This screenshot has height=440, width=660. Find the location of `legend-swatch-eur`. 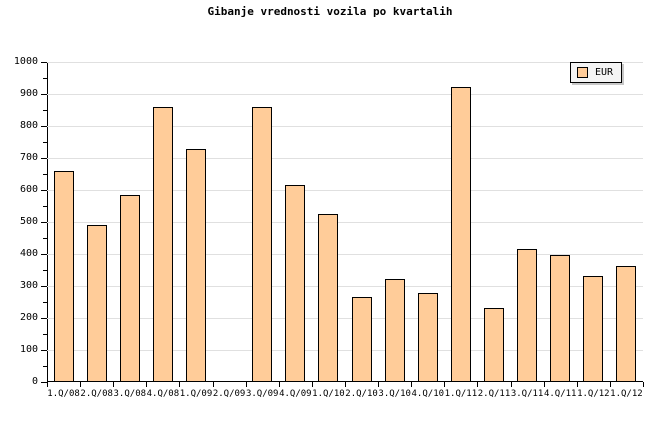

legend-swatch-eur is located at coordinates (582, 72).